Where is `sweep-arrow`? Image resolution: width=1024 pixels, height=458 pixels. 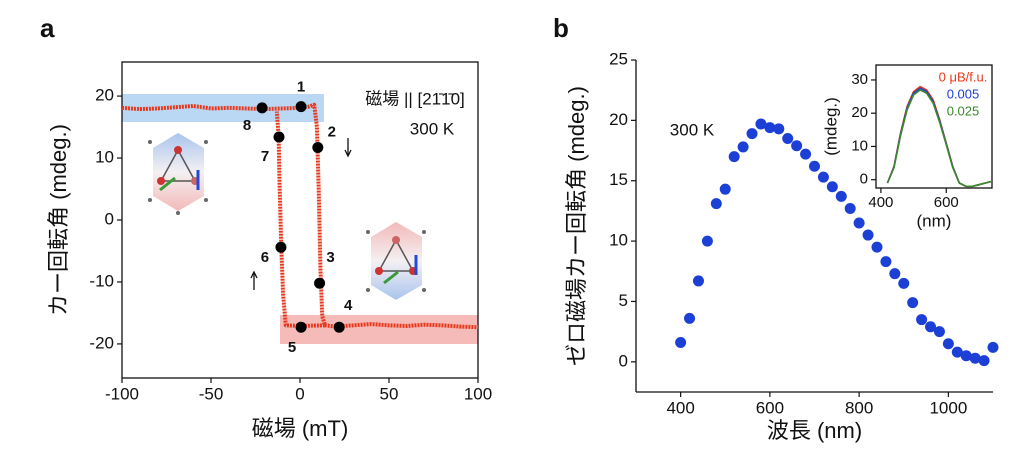 sweep-arrow is located at coordinates (301, 214).